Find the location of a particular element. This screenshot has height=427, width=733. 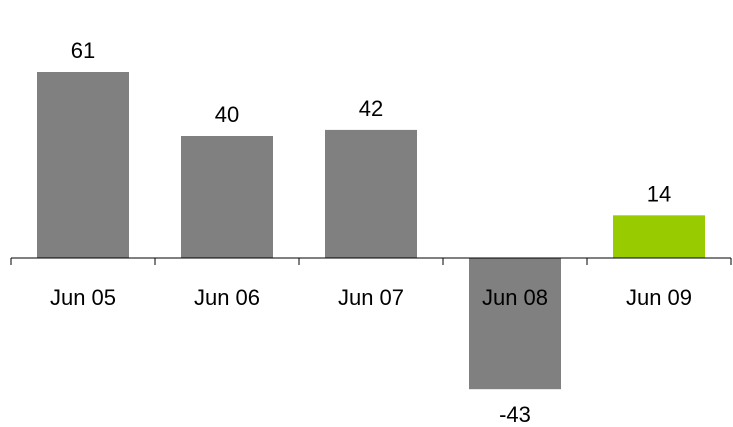

data-label: 14 is located at coordinates (659, 193).